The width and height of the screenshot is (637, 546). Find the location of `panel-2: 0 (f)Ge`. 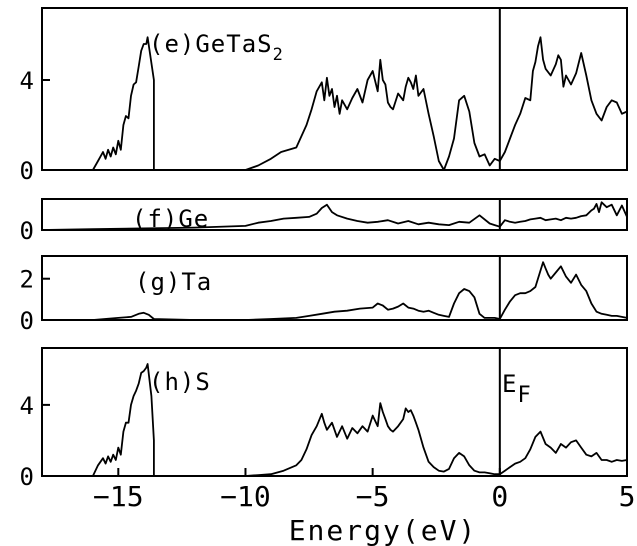

panel-2: 0 (f)Ge is located at coordinates (324, 221).